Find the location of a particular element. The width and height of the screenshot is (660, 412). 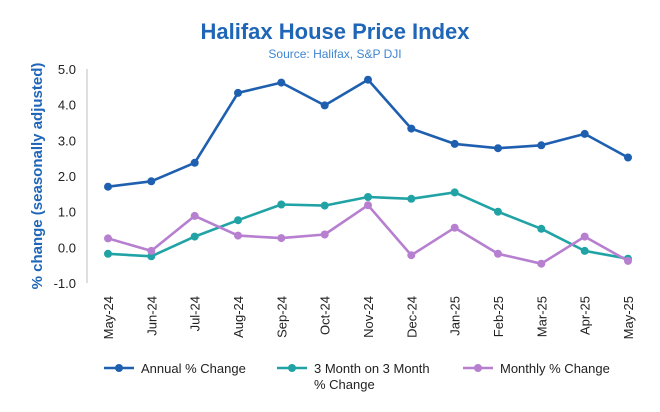

y-tick-label: 0.0 is located at coordinates (67, 247).